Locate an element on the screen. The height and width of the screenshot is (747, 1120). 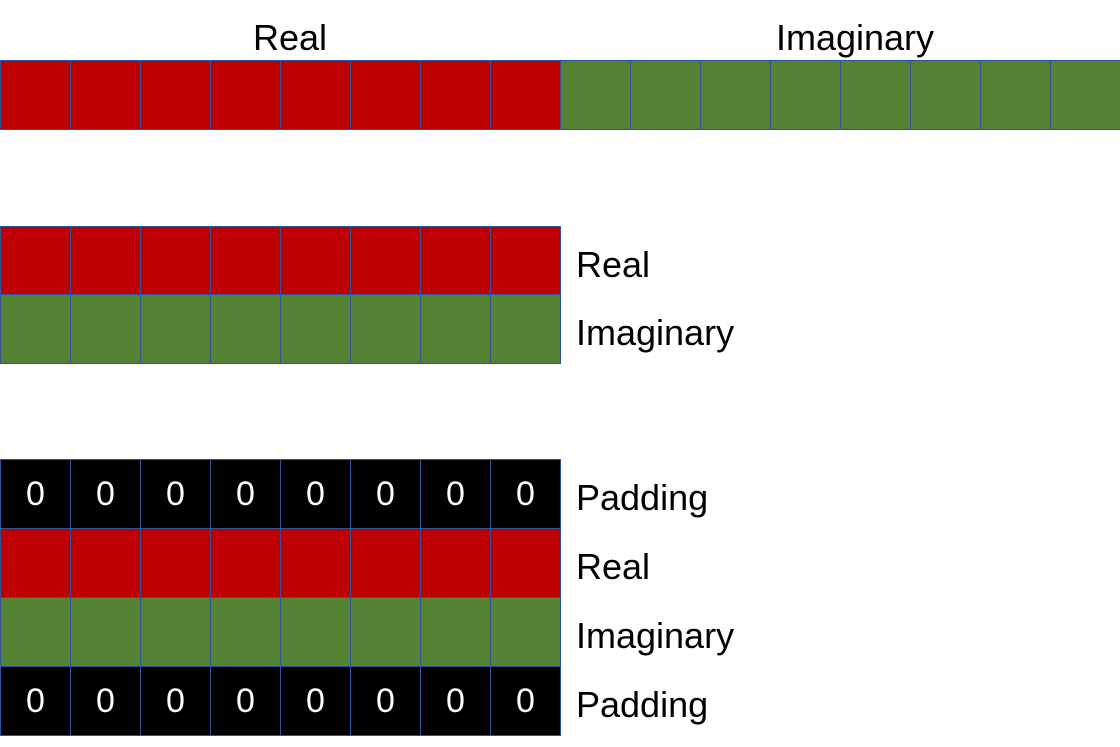
row-label-padding-top: Padding is located at coordinates (642, 497).